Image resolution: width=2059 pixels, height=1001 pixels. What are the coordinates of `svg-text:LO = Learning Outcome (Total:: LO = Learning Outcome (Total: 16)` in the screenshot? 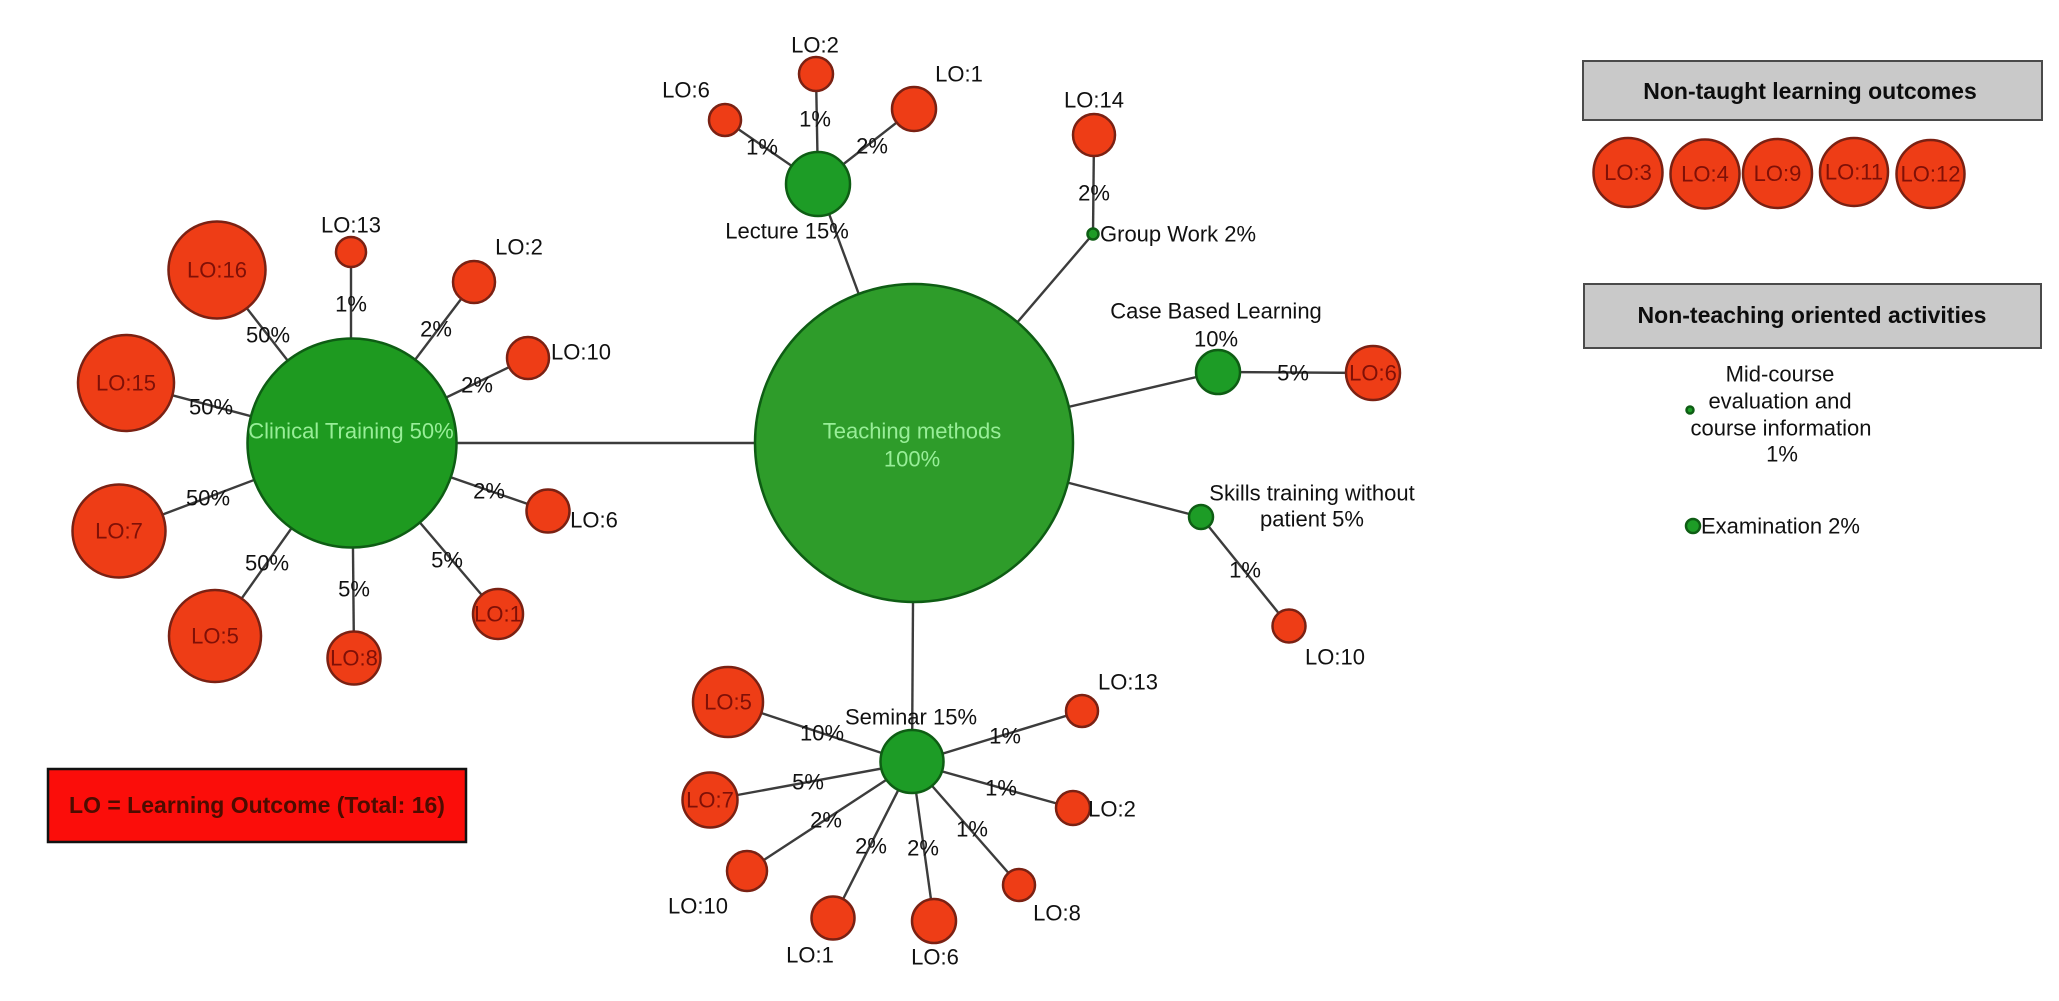 It's located at (257, 805).